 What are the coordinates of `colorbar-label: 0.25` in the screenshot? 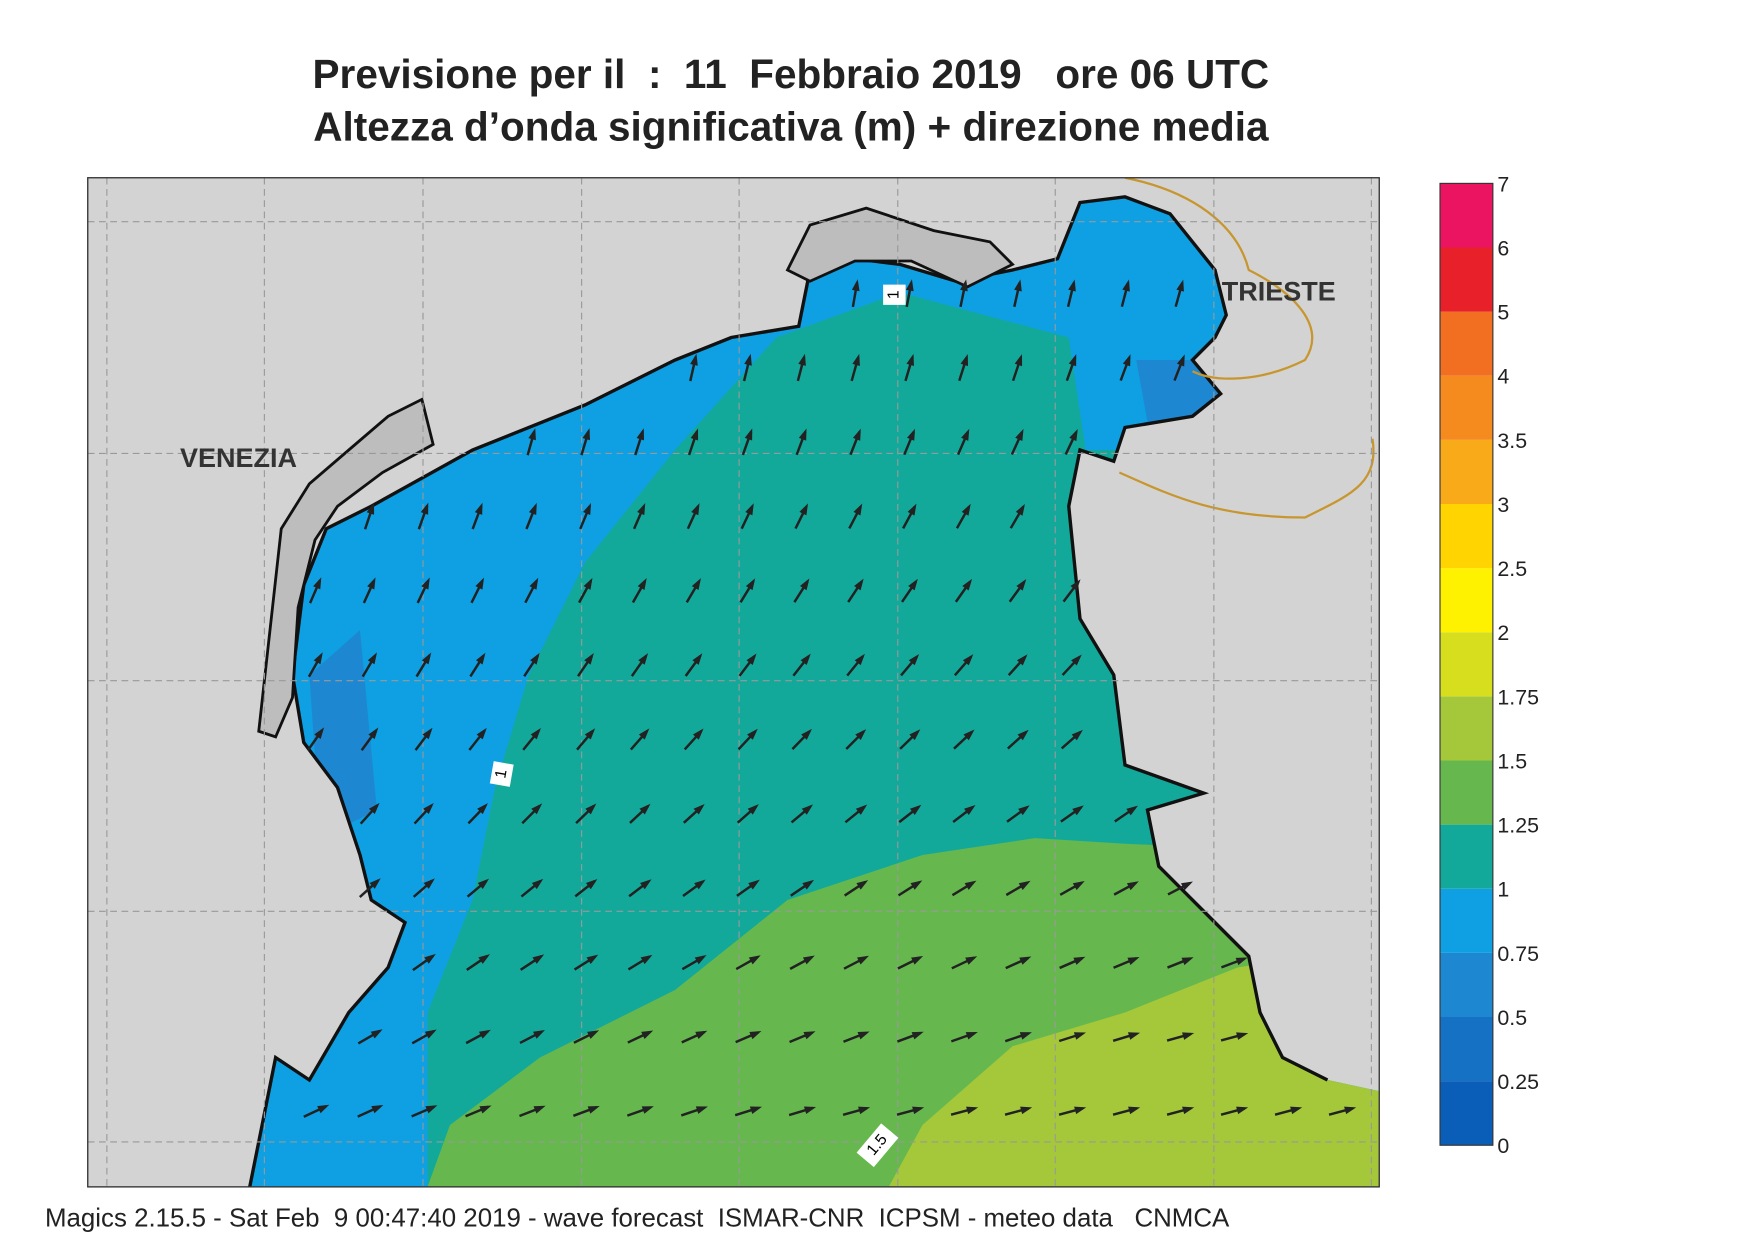 It's located at (1518, 1082).